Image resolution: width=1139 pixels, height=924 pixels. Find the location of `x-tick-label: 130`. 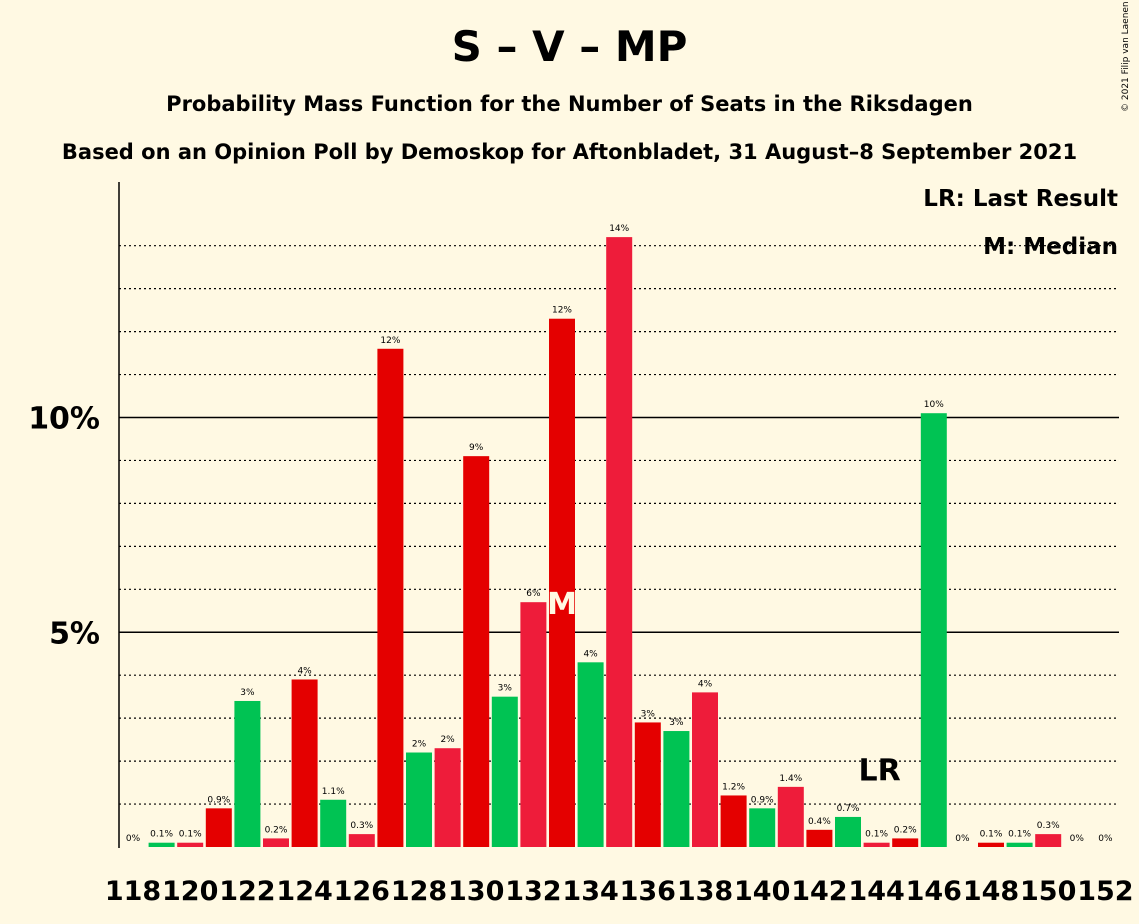

x-tick-label: 130 is located at coordinates (476, 891).